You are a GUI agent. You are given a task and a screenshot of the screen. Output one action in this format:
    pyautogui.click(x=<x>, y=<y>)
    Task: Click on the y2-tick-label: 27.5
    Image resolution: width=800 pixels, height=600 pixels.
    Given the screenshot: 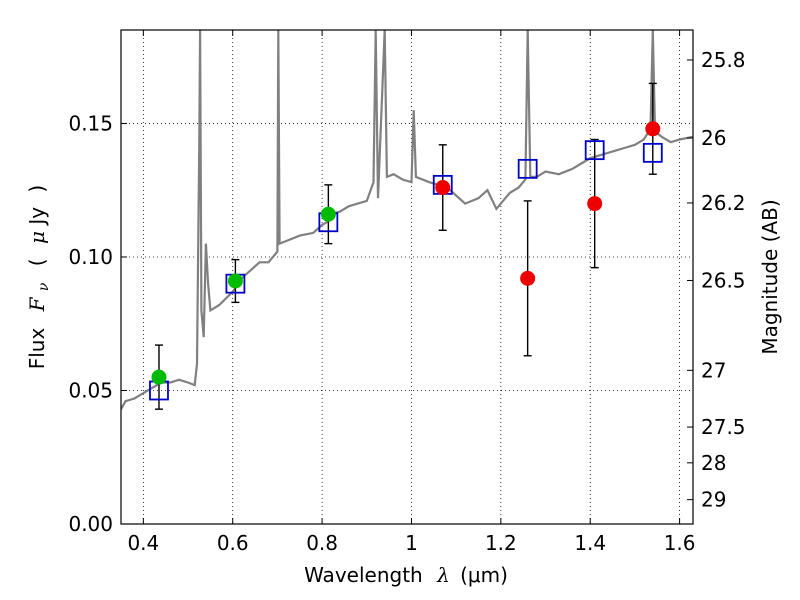 What is the action you would take?
    pyautogui.click(x=723, y=427)
    